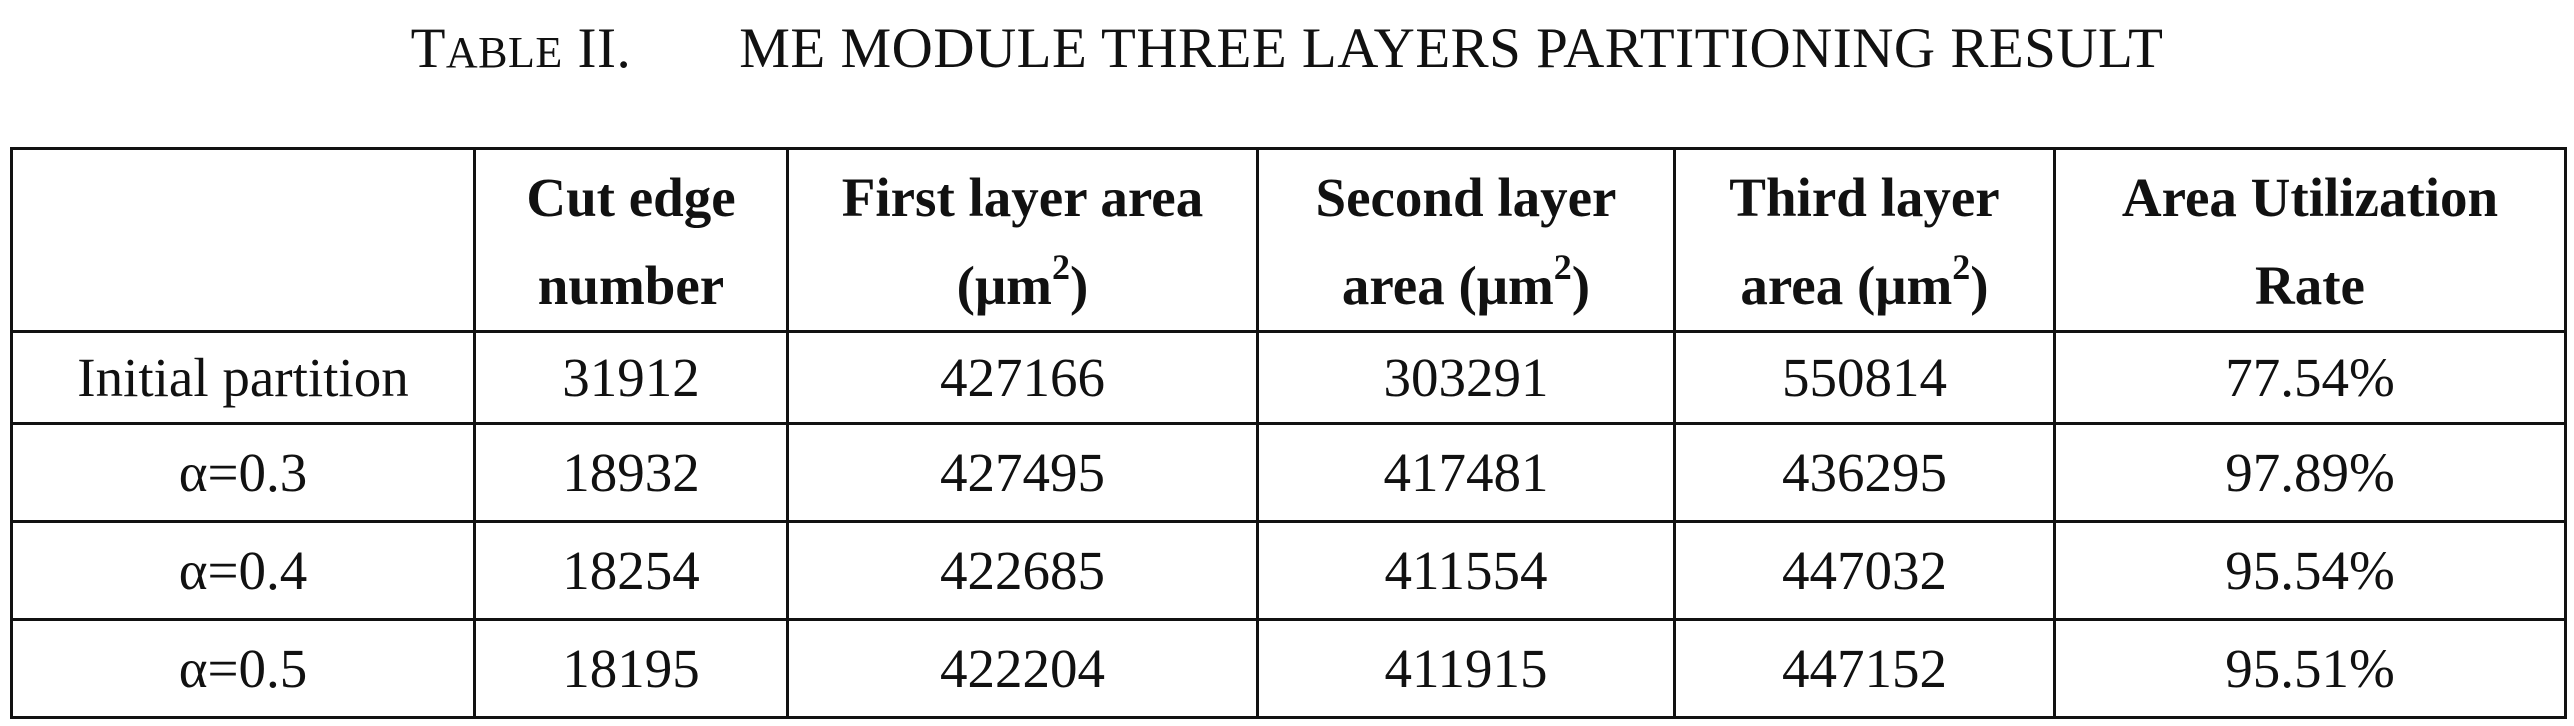 The height and width of the screenshot is (726, 2574). I want to click on header-line: Cut edge, so click(631, 197).